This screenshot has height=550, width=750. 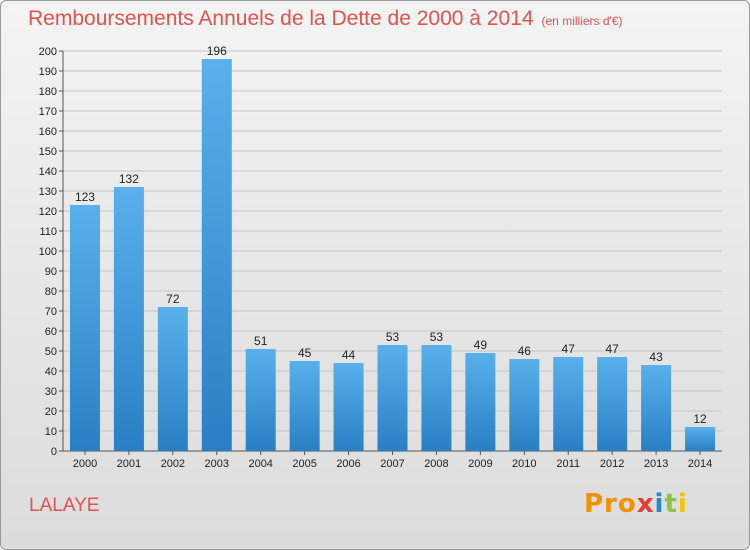 I want to click on data-label-2013: 43, so click(x=656, y=357).